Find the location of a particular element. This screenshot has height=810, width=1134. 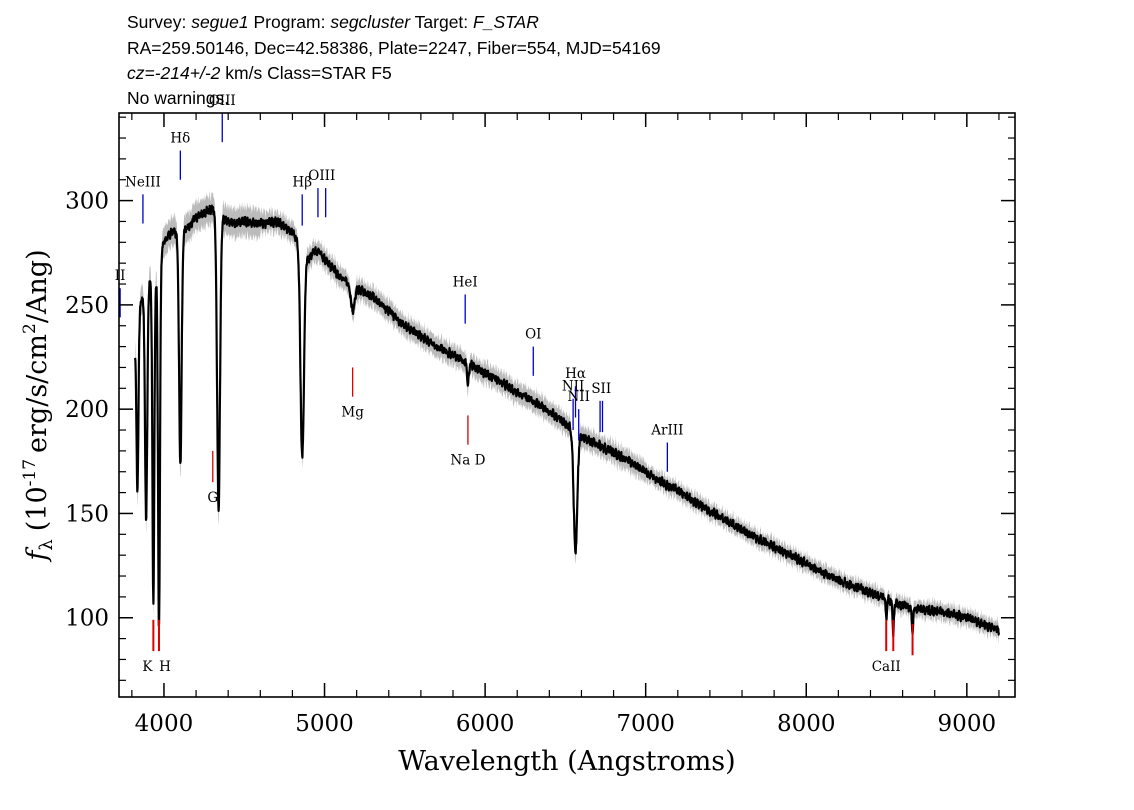

y-title-f: f is located at coordinates (37, 555).